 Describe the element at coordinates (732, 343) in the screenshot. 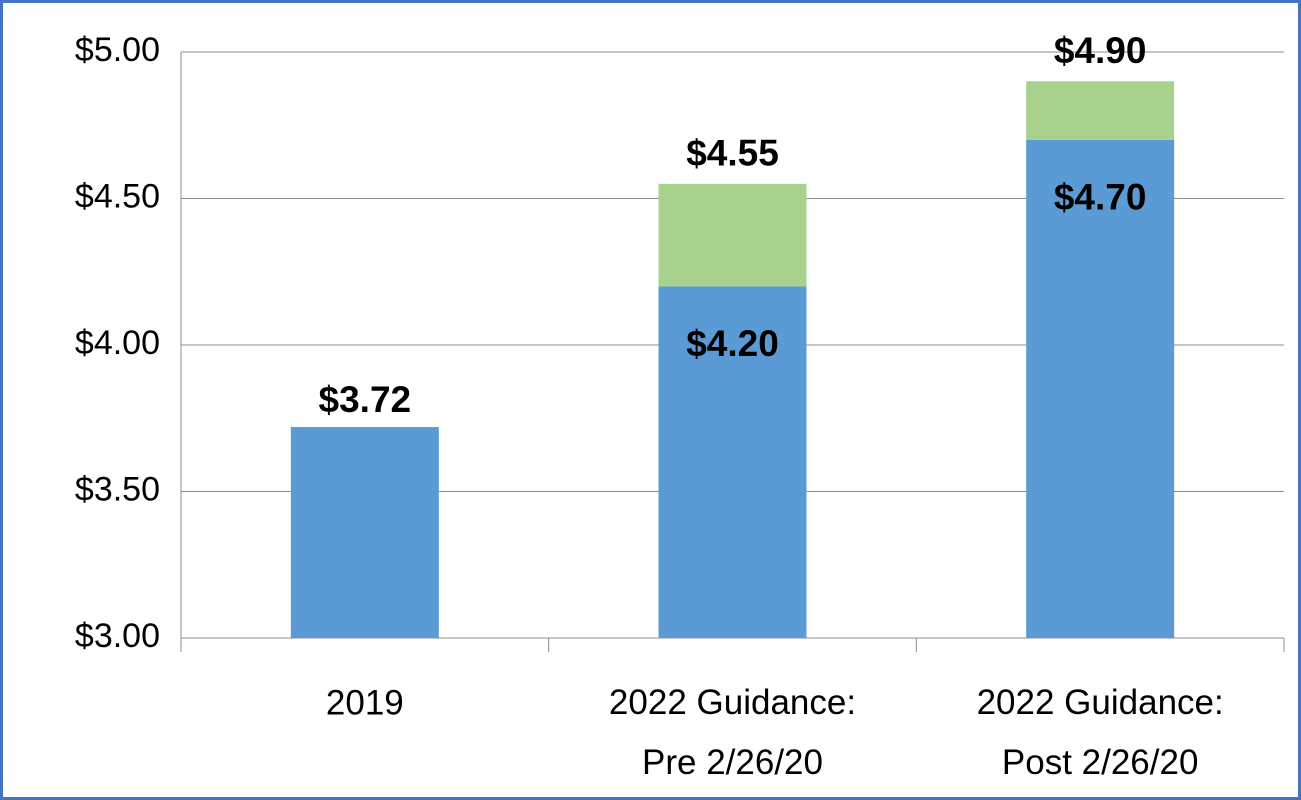

I see `data-label: $4.20` at that location.